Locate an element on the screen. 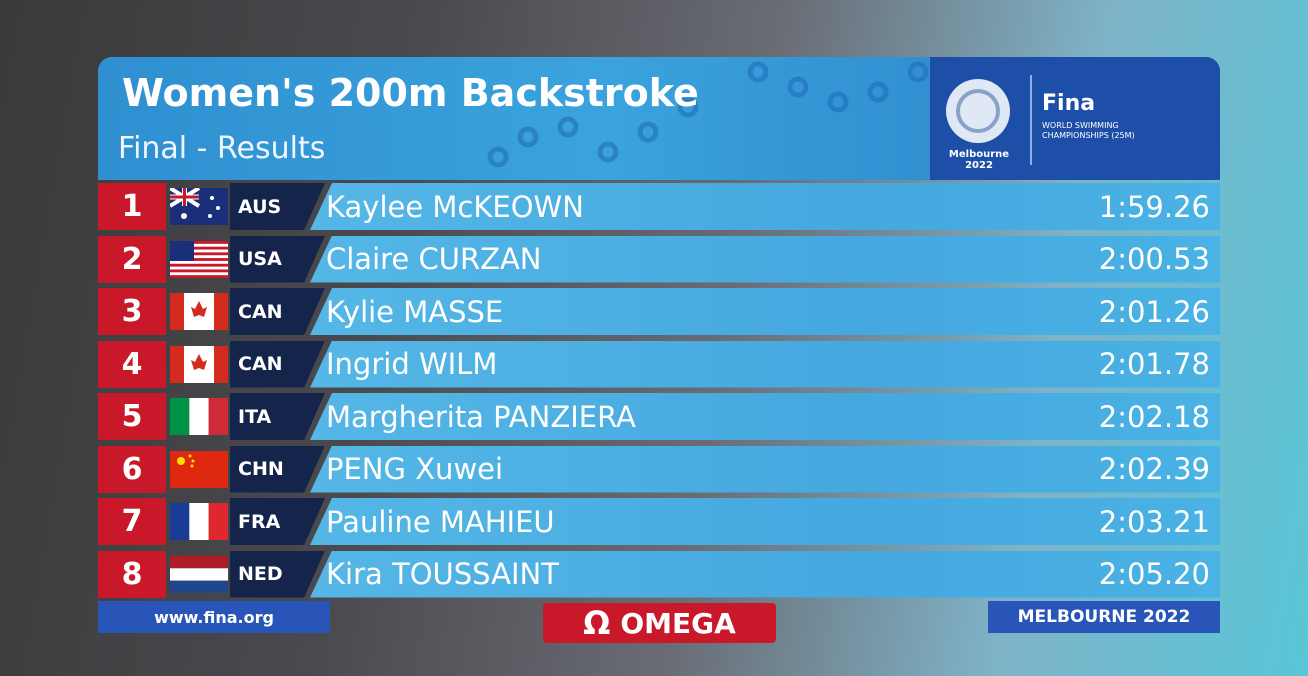 This screenshot has width=1308, height=676. divider is located at coordinates (1031, 120).